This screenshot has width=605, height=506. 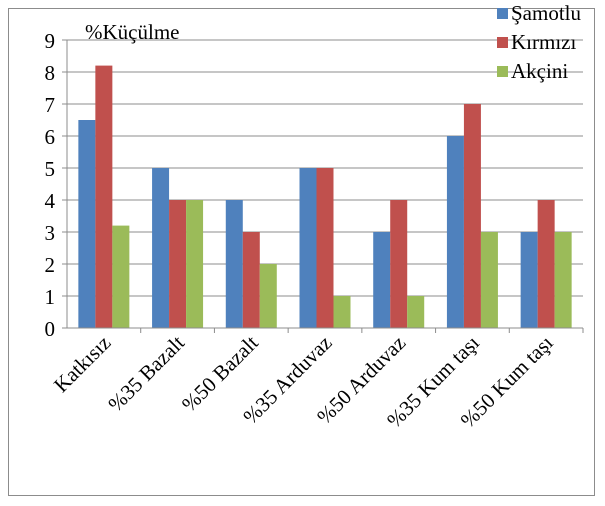 I want to click on y-tick-label: 5, so click(x=50, y=169).